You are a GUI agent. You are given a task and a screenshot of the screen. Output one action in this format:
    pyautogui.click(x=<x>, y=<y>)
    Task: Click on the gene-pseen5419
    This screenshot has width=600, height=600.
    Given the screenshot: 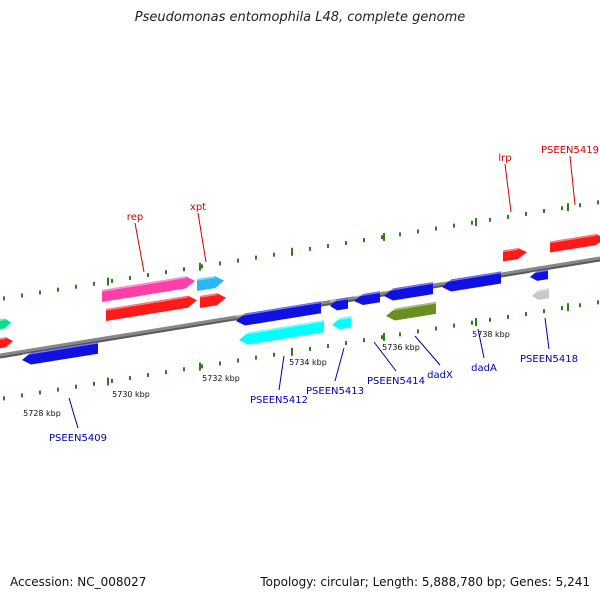 What is the action you would take?
    pyautogui.click(x=575, y=243)
    